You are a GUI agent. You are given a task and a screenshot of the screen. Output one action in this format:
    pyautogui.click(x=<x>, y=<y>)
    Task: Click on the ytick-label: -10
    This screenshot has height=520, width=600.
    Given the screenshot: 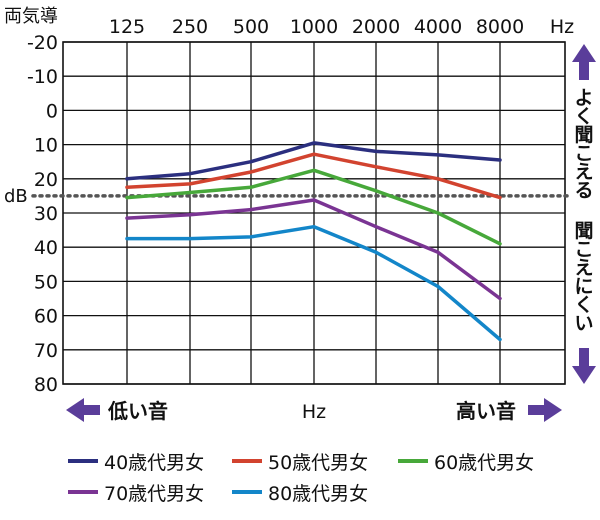 What is the action you would take?
    pyautogui.click(x=42, y=77)
    